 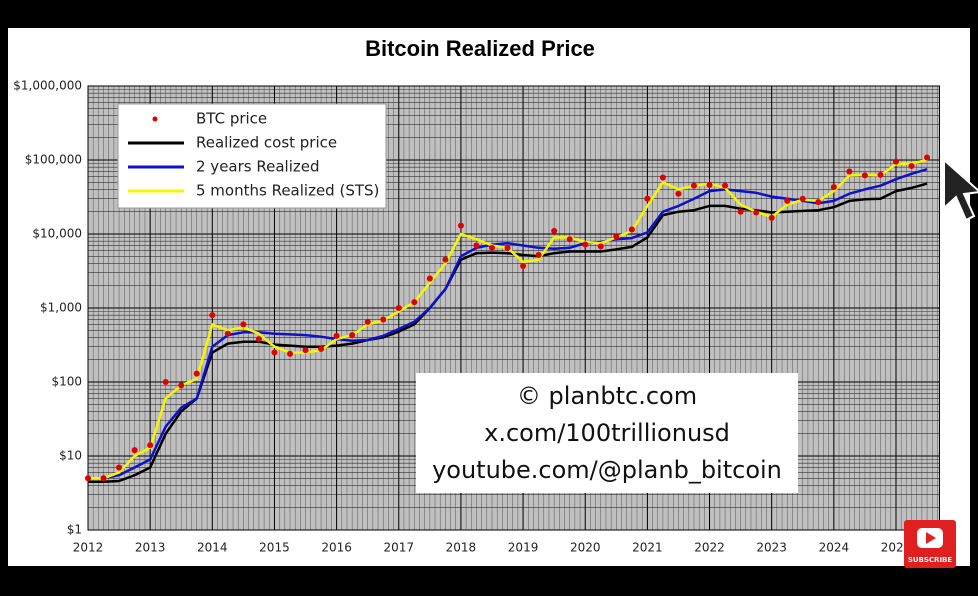 I want to click on legend-label: Realized cost price, so click(x=266, y=143).